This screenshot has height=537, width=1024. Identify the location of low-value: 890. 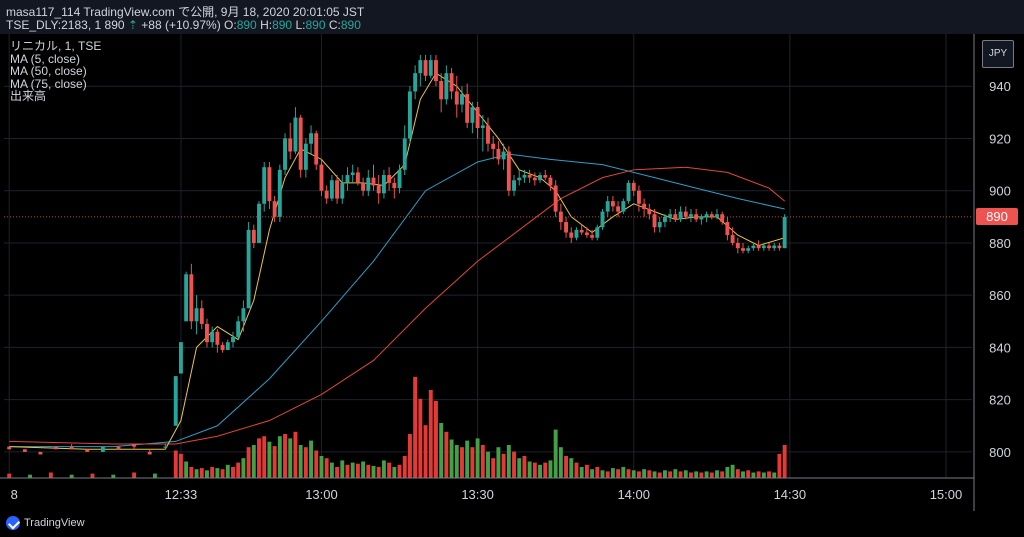
(315, 25).